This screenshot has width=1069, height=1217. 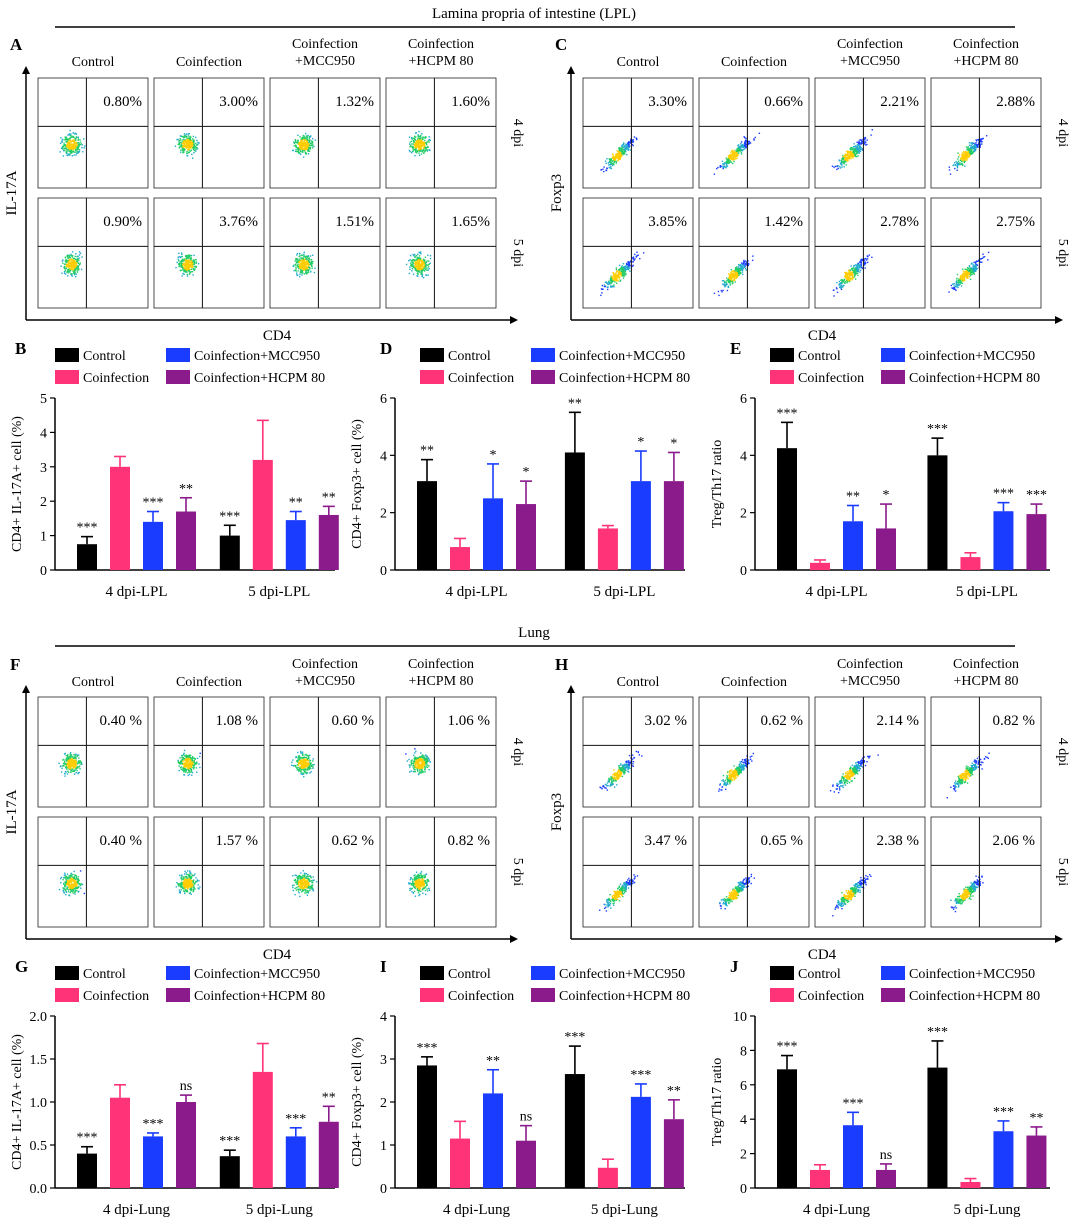 What do you see at coordinates (441, 664) in the screenshot?
I see `column-header: Coinfection` at bounding box center [441, 664].